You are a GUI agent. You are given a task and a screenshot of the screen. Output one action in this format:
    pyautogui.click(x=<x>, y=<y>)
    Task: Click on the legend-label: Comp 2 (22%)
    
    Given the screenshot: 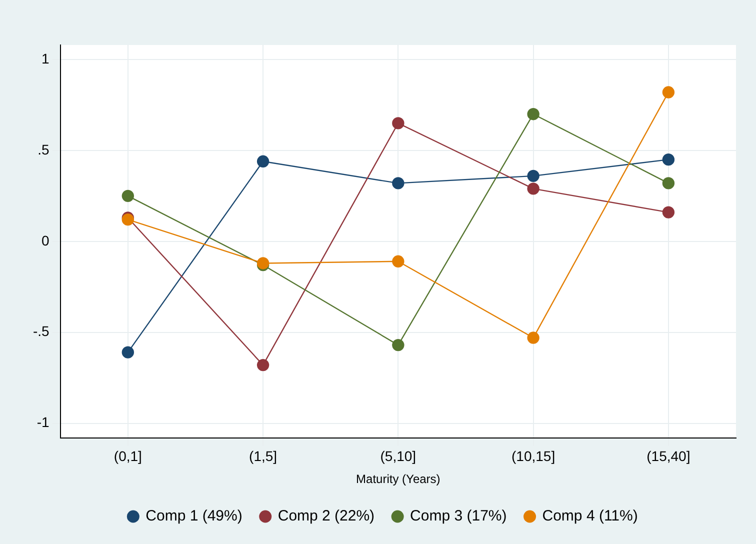 What is the action you would take?
    pyautogui.click(x=326, y=516)
    